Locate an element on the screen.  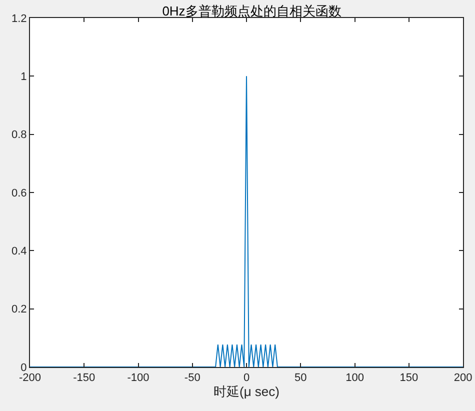
x-tick-label: -200 is located at coordinates (30, 378).